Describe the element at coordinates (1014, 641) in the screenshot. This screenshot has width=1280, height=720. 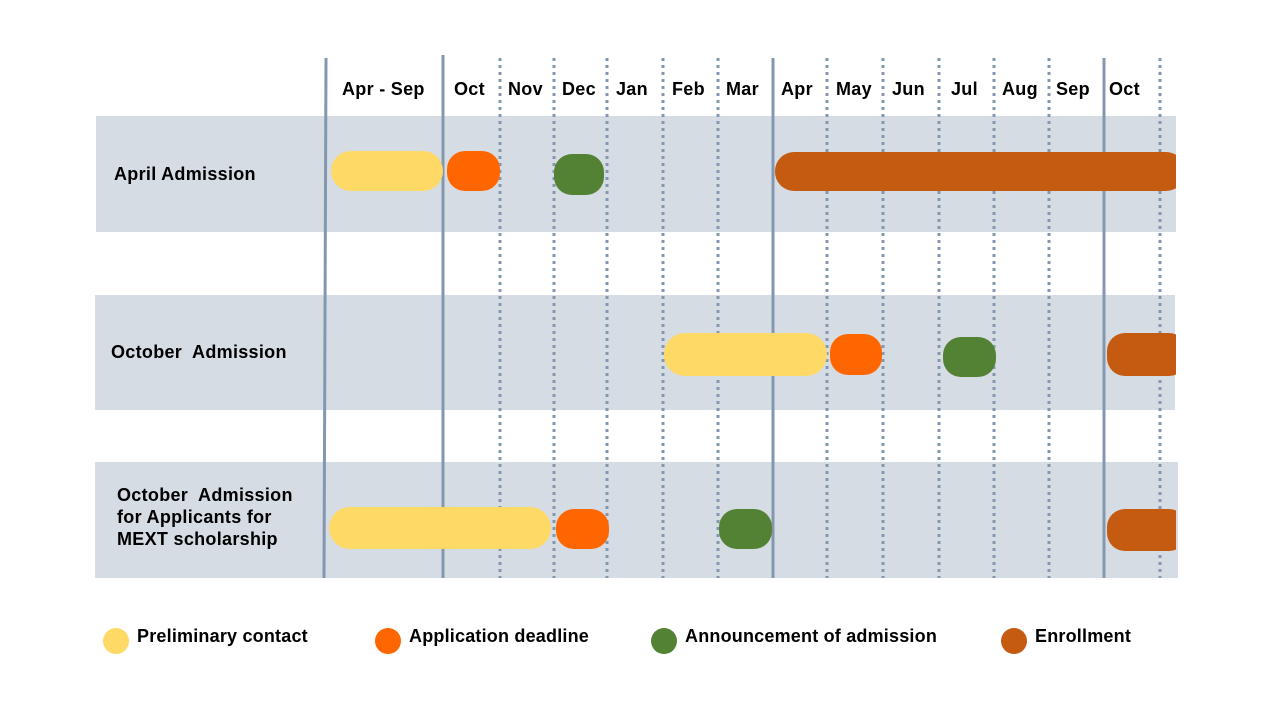
I see `brown-dot-icon` at that location.